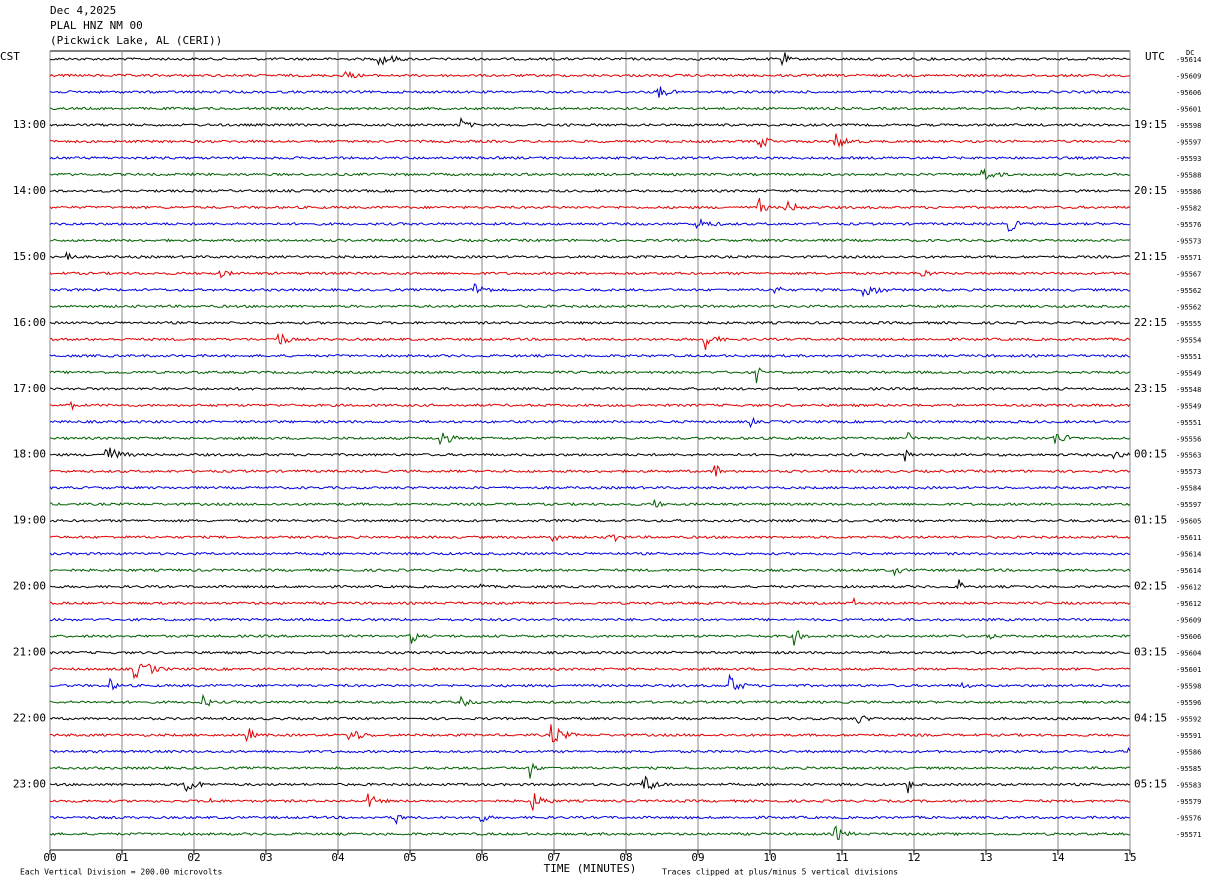 The image size is (1210, 886). What do you see at coordinates (1150, 586) in the screenshot?
I see `right-time-label: 02:15` at bounding box center [1150, 586].